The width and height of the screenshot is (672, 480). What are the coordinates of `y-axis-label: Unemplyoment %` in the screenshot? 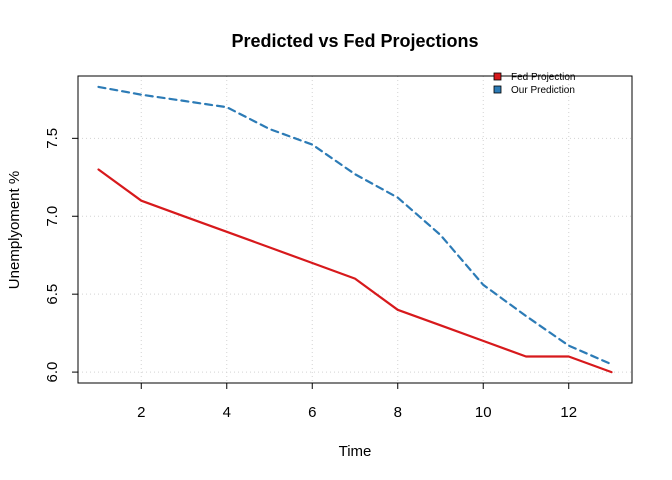 It's located at (14, 230).